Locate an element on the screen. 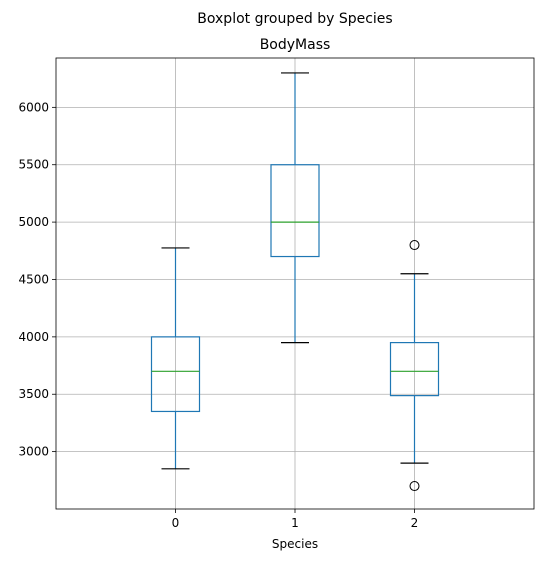  y-tick-label: 3000 is located at coordinates (33, 452).